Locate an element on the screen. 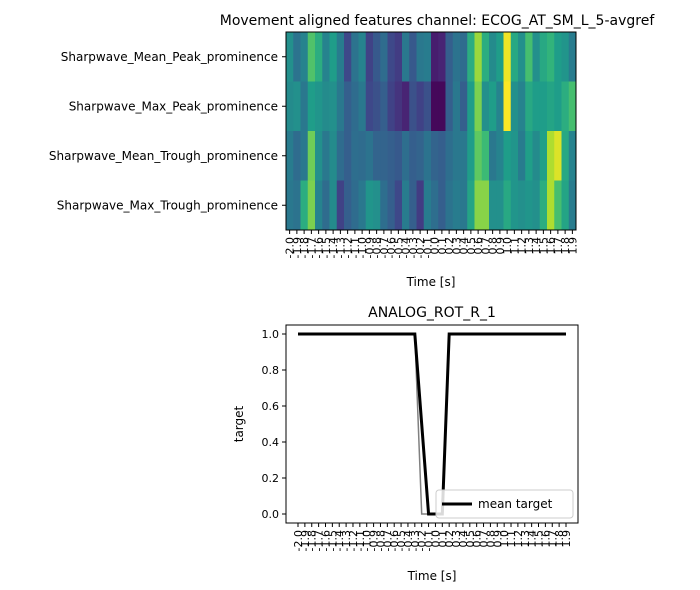 The width and height of the screenshot is (700, 590). heatmap-x-tick-label: 1.1 is located at coordinates (514, 246).